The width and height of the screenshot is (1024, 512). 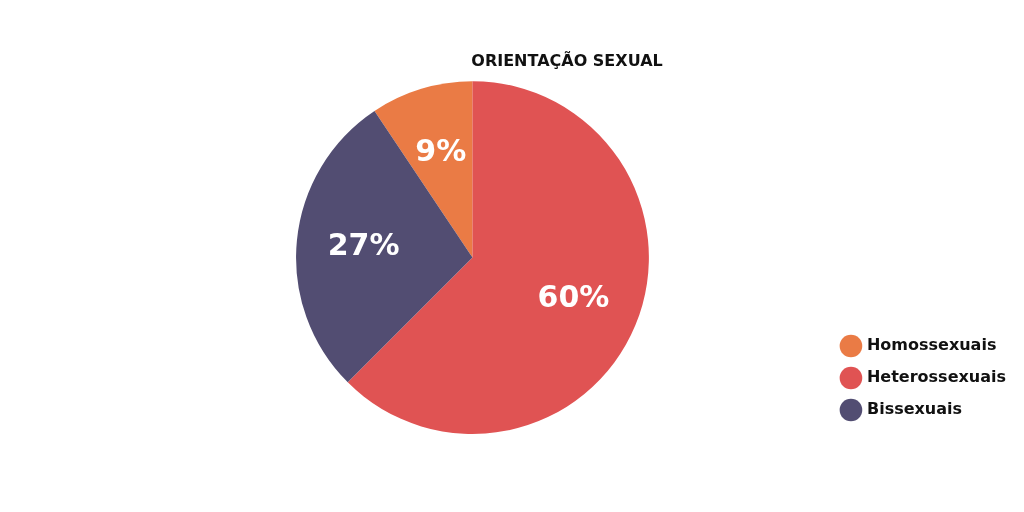 What do you see at coordinates (441, 150) in the screenshot?
I see `data-label: 9%` at bounding box center [441, 150].